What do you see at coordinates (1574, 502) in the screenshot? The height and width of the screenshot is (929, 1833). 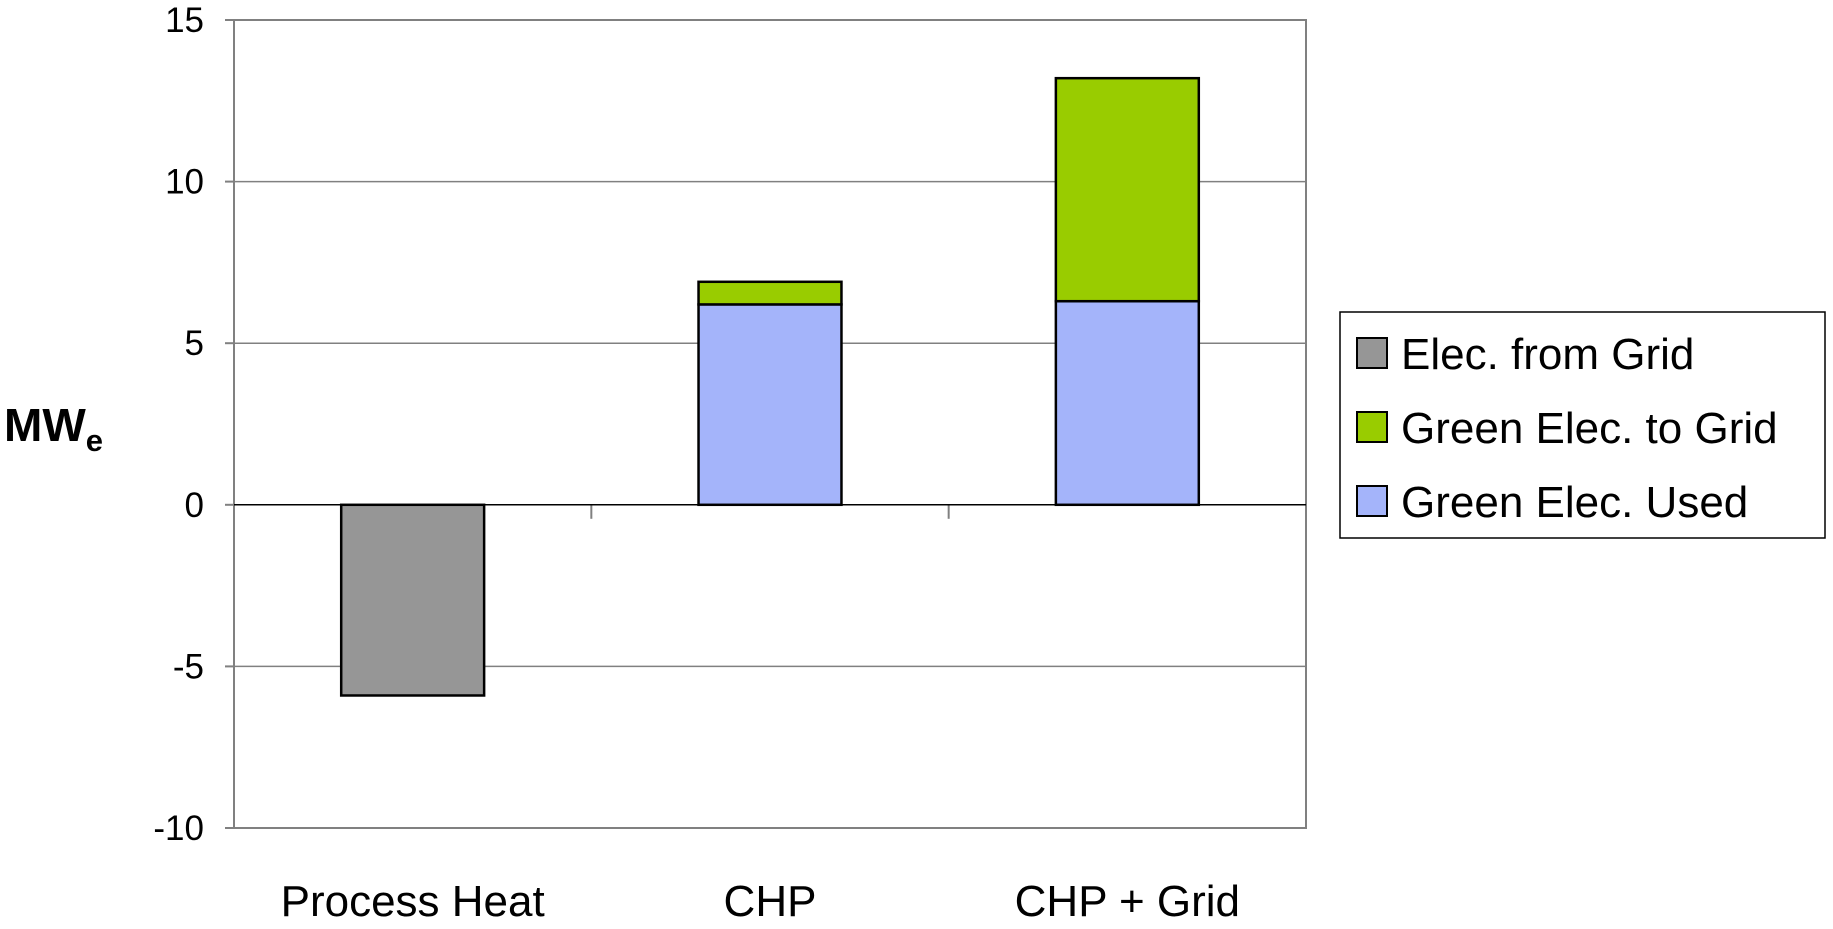 I see `legend-label: Green Elec. Used` at bounding box center [1574, 502].